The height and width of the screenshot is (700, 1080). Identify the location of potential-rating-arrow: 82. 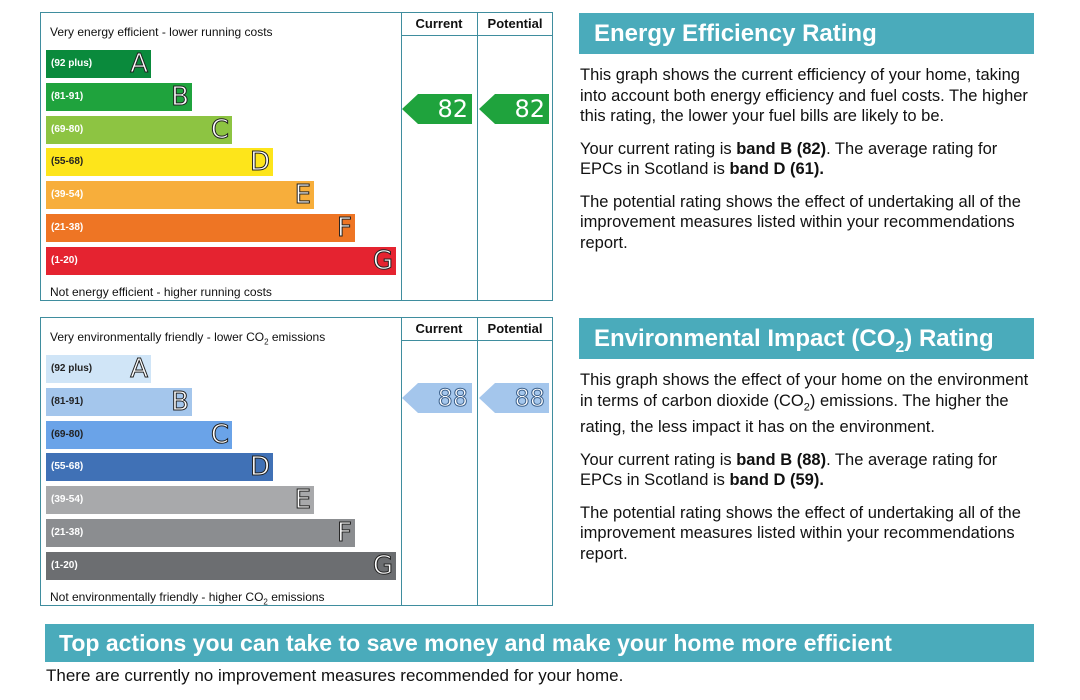
(514, 109).